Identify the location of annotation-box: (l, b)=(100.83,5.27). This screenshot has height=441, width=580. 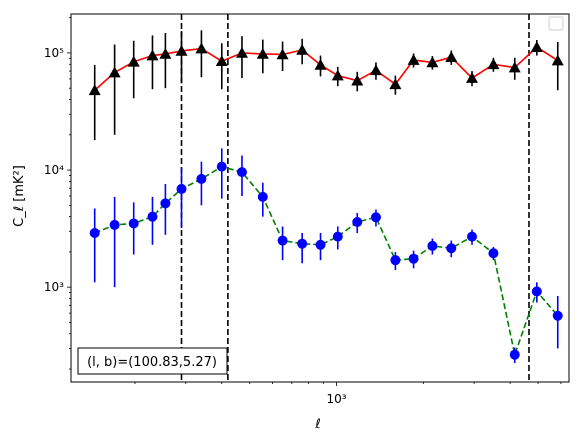
(152, 361).